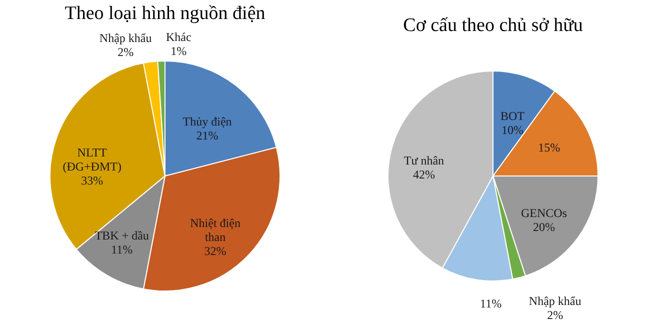 This screenshot has width=659, height=334. I want to click on data-label: 20%, so click(543, 227).